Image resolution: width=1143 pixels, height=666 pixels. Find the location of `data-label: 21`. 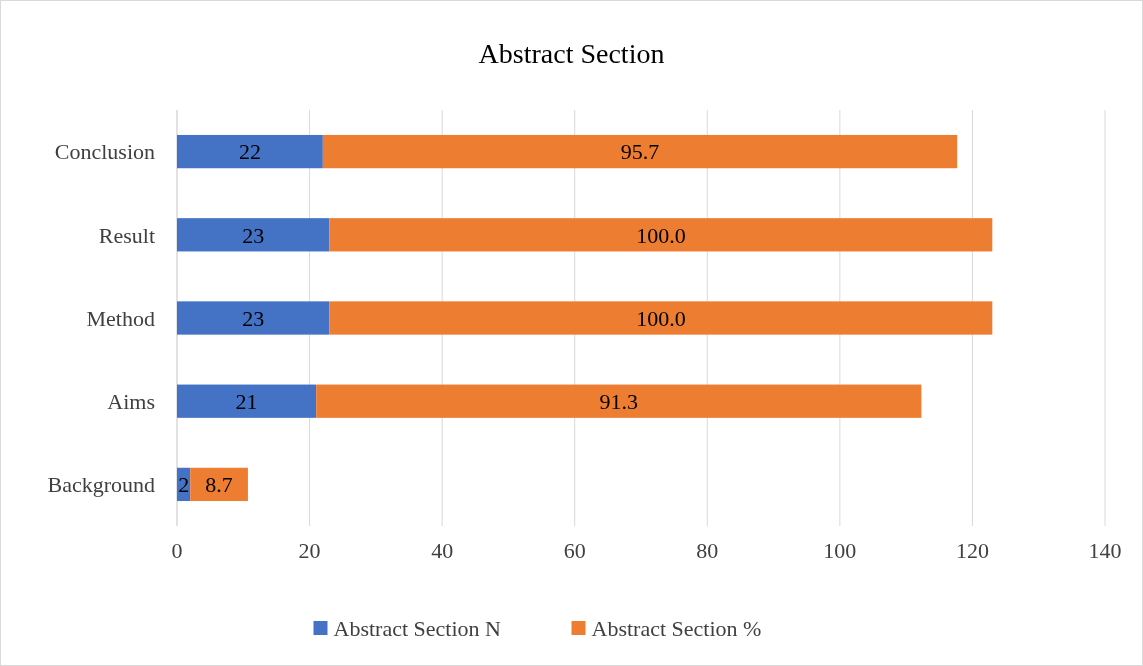

data-label: 21 is located at coordinates (246, 401).